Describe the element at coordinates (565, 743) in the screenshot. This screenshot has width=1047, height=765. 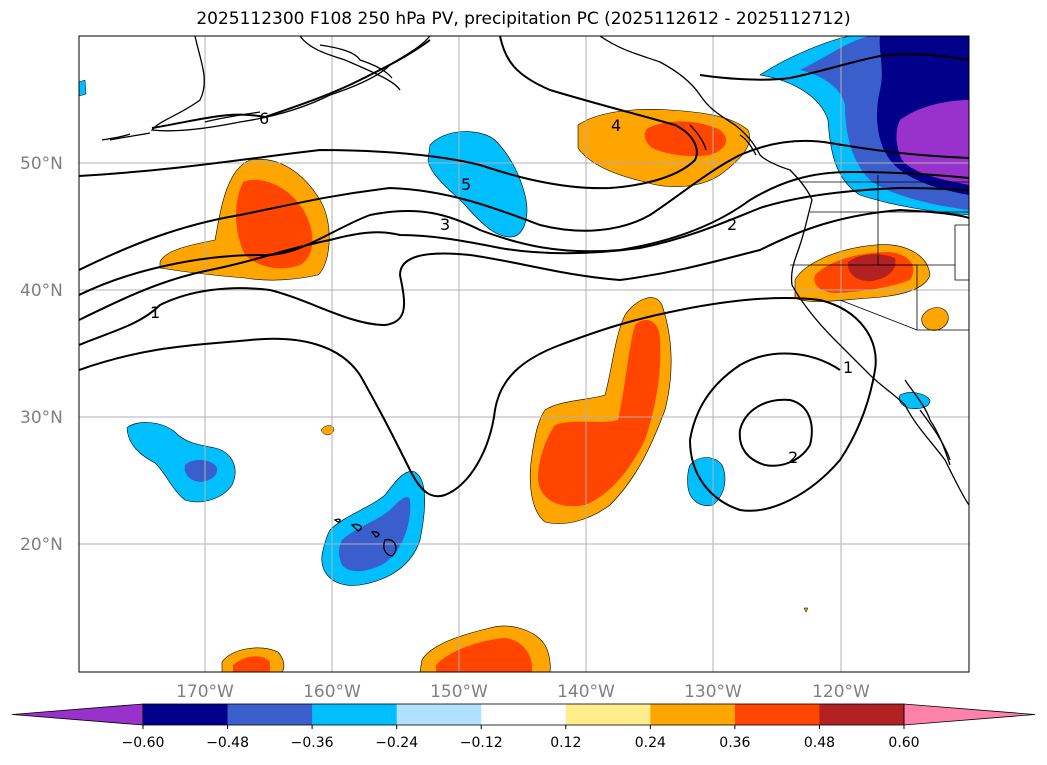
I see `colorbar-tick-label: 0.12` at that location.